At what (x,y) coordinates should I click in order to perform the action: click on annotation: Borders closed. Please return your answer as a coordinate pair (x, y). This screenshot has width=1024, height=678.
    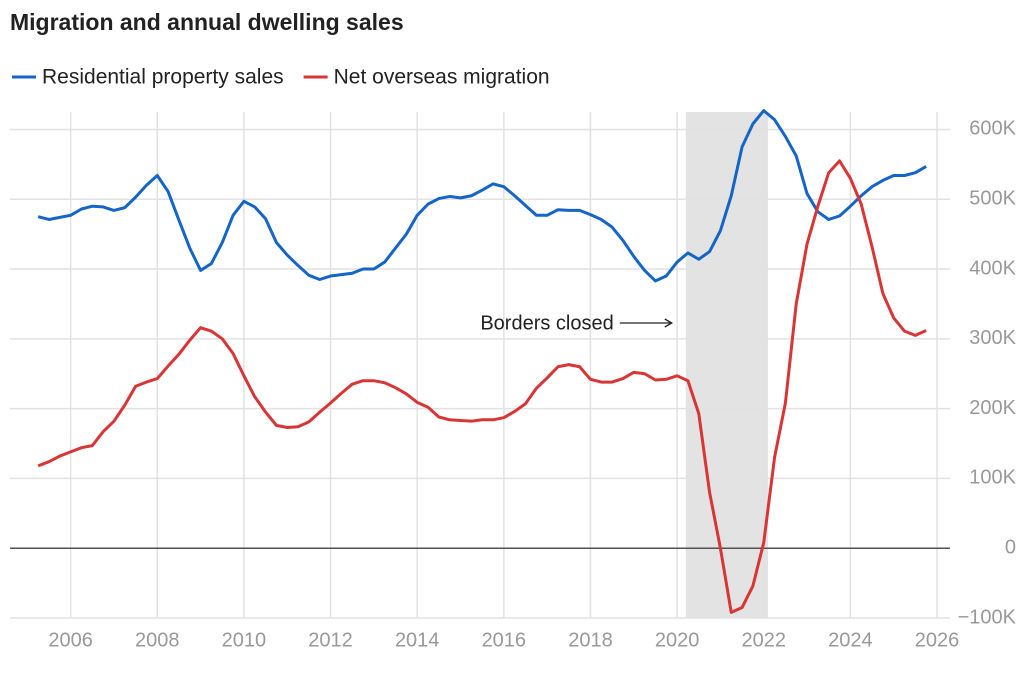
    Looking at the image, I should click on (546, 323).